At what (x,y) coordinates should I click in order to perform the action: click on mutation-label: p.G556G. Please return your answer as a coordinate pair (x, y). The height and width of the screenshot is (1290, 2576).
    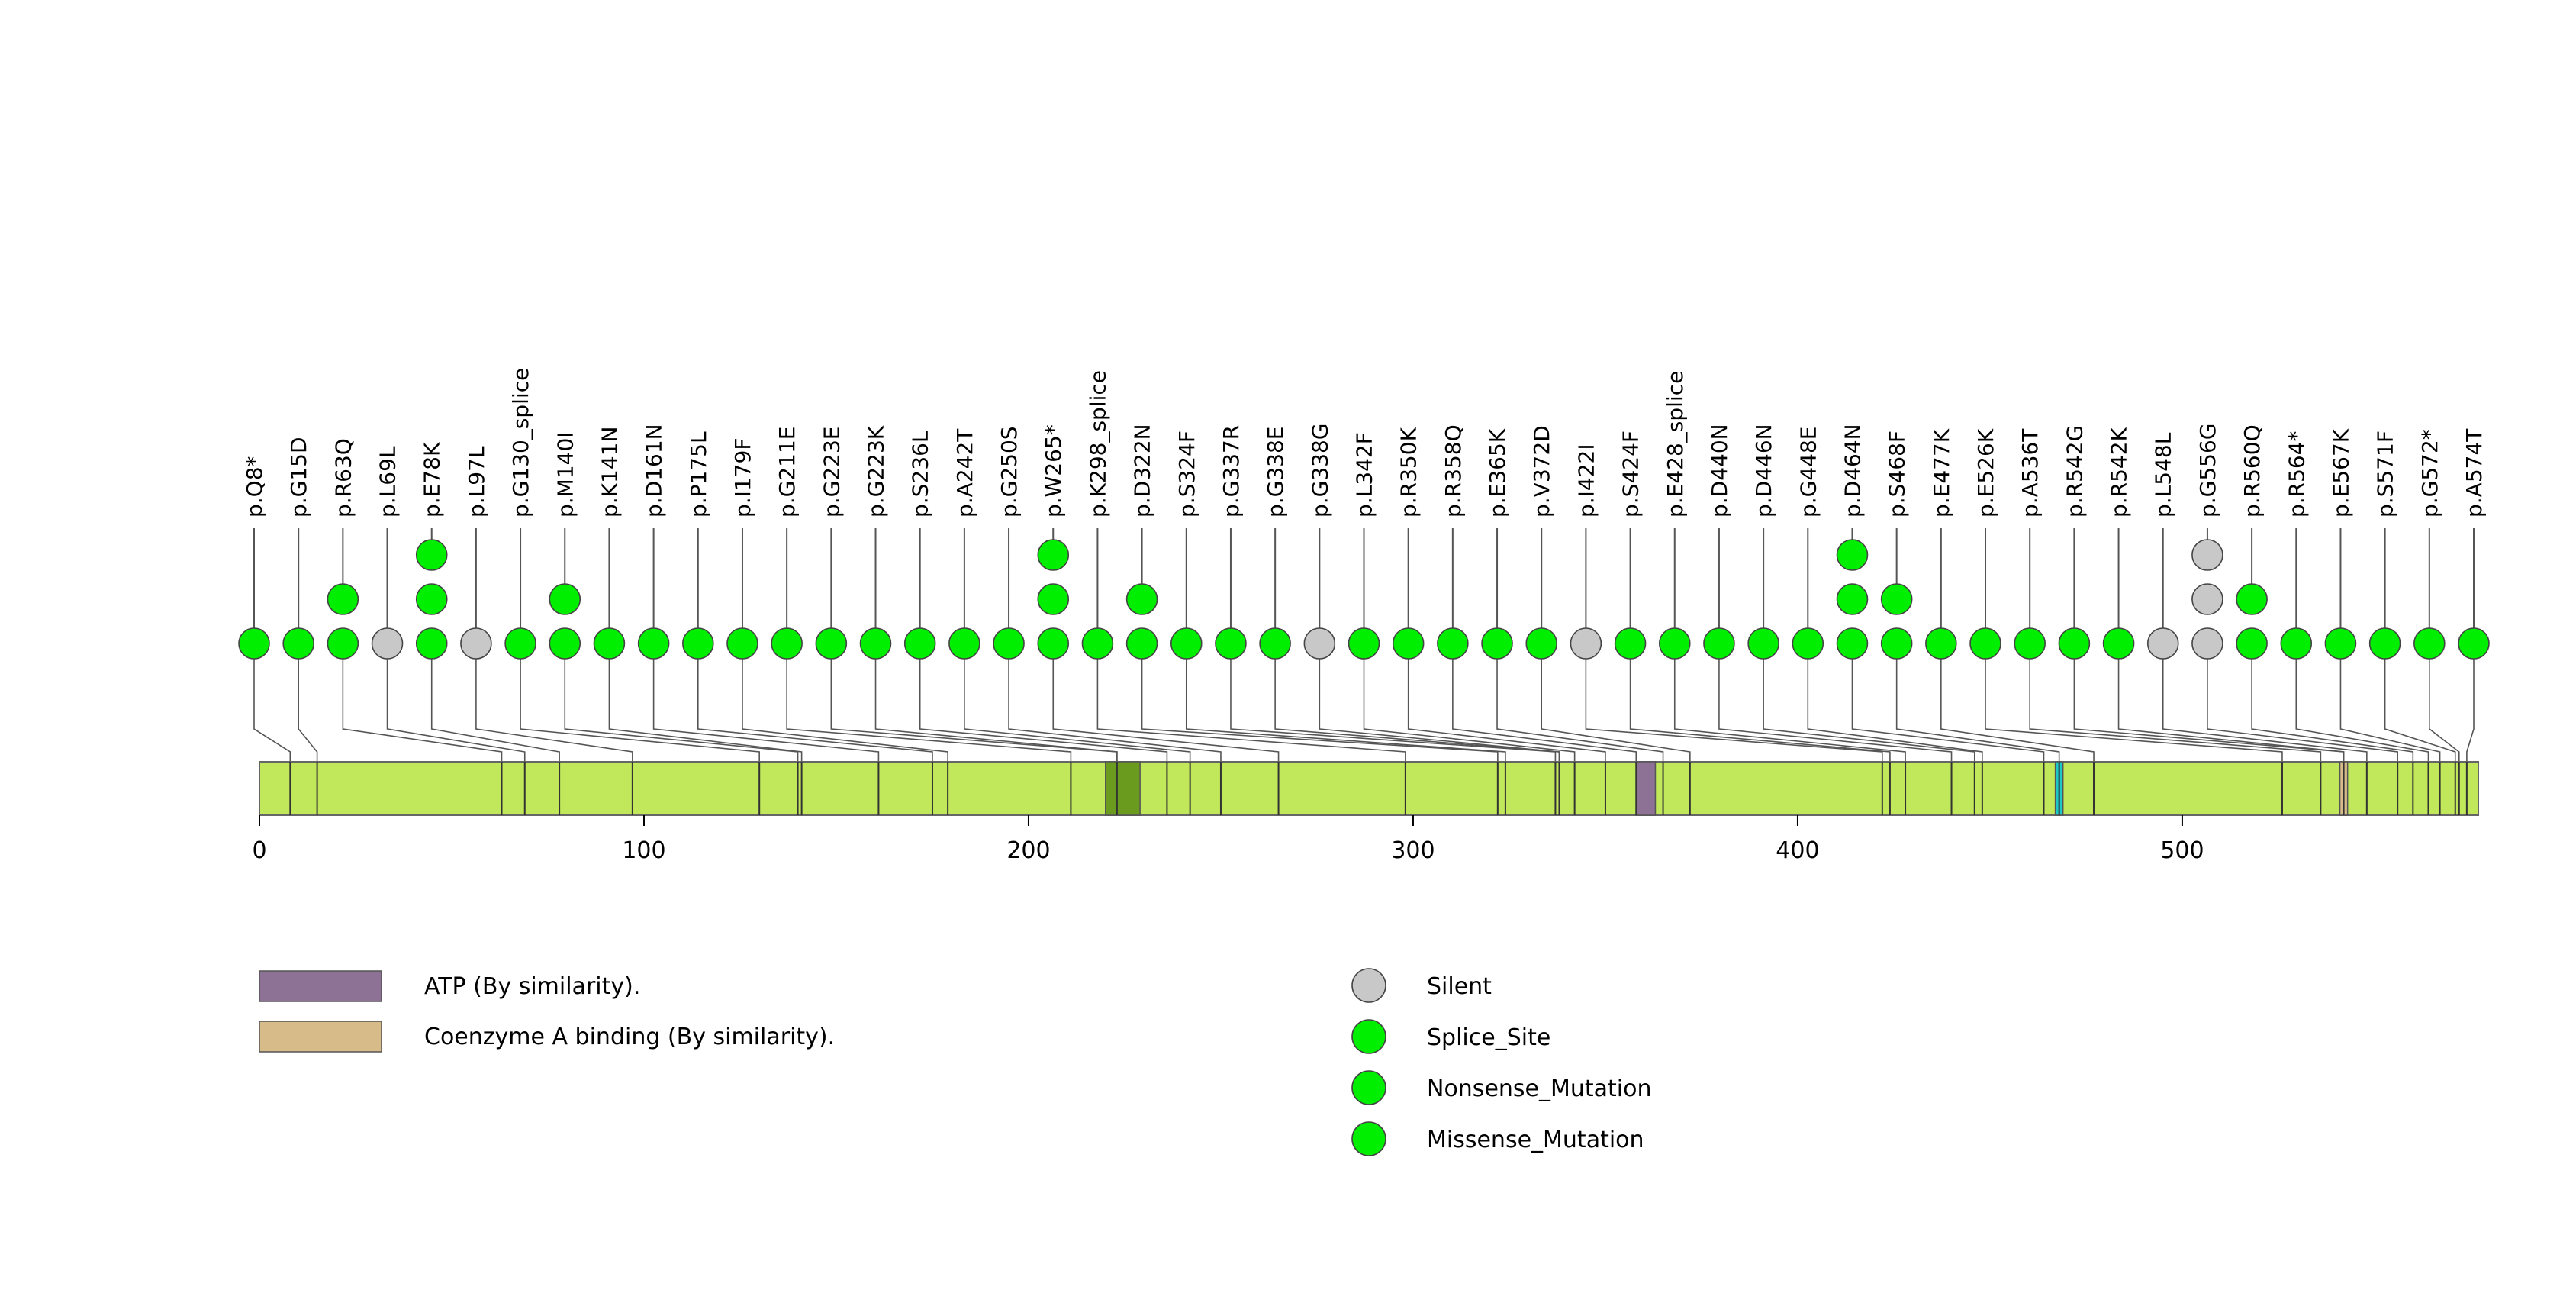
    Looking at the image, I should click on (2207, 470).